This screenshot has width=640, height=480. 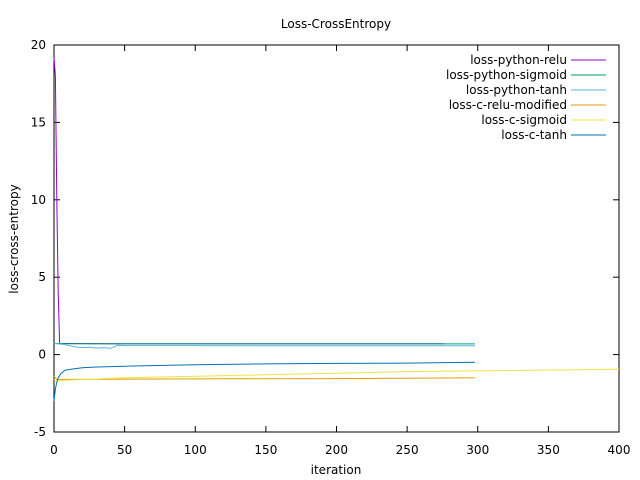 What do you see at coordinates (38, 45) in the screenshot?
I see `y-tick-label: 20` at bounding box center [38, 45].